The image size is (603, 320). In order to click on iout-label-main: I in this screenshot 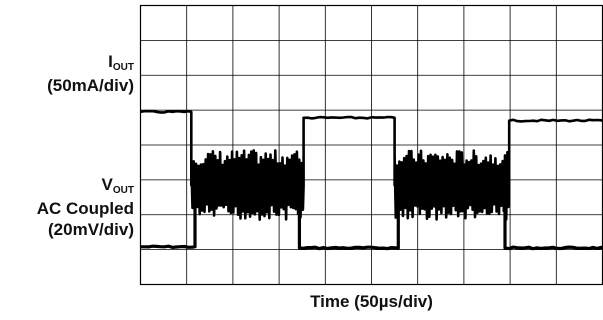, I will do `click(110, 61)`.